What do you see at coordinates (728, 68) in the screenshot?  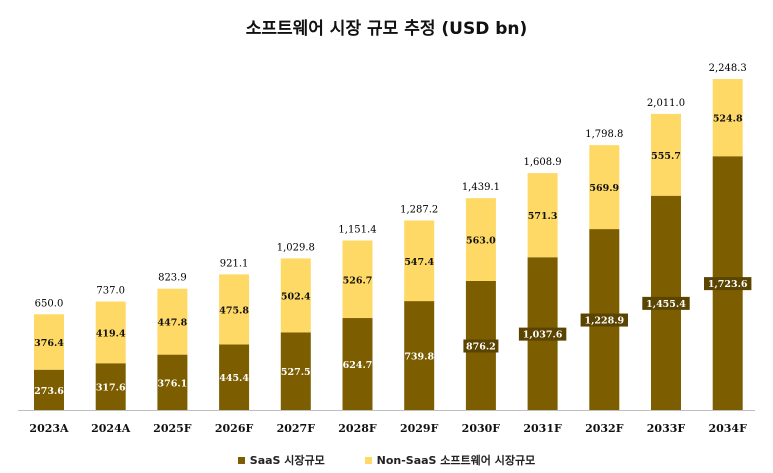 I see `total-label-2034F: 2,248.3` at bounding box center [728, 68].